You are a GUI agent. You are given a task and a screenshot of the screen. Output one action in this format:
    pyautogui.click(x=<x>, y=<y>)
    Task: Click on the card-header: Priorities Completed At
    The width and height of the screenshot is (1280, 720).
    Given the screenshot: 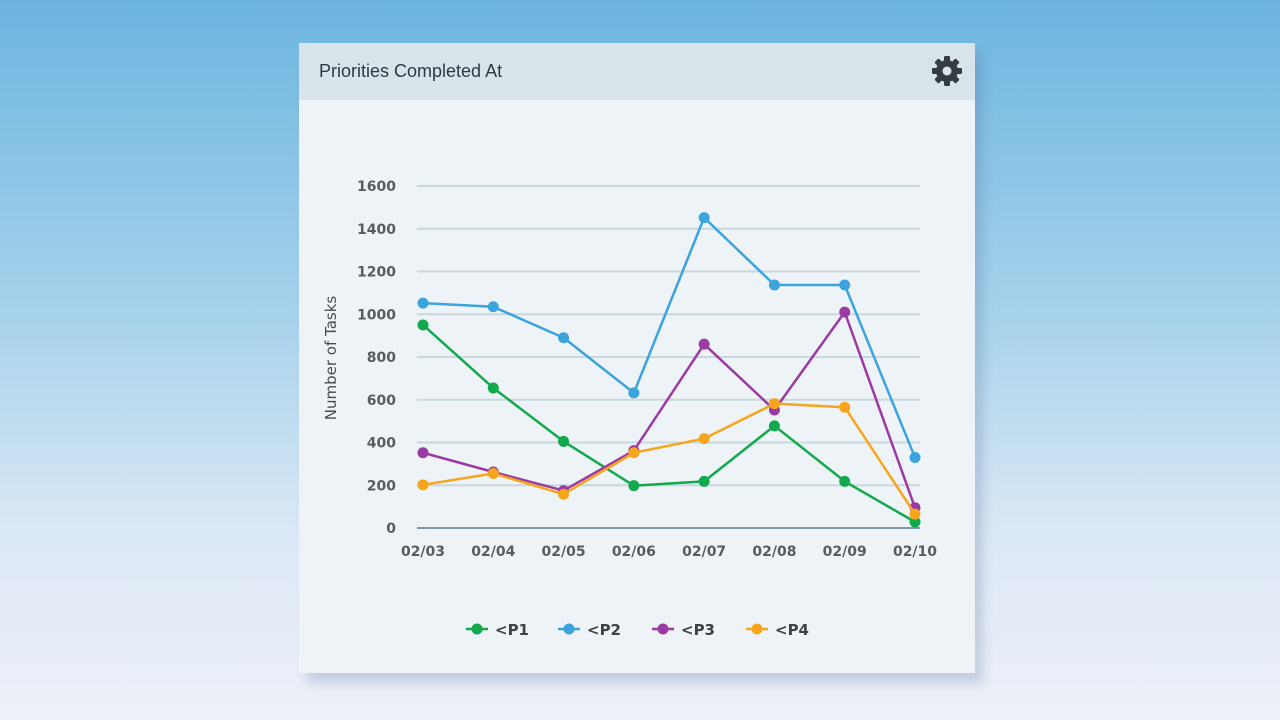 What is the action you would take?
    pyautogui.click(x=637, y=71)
    